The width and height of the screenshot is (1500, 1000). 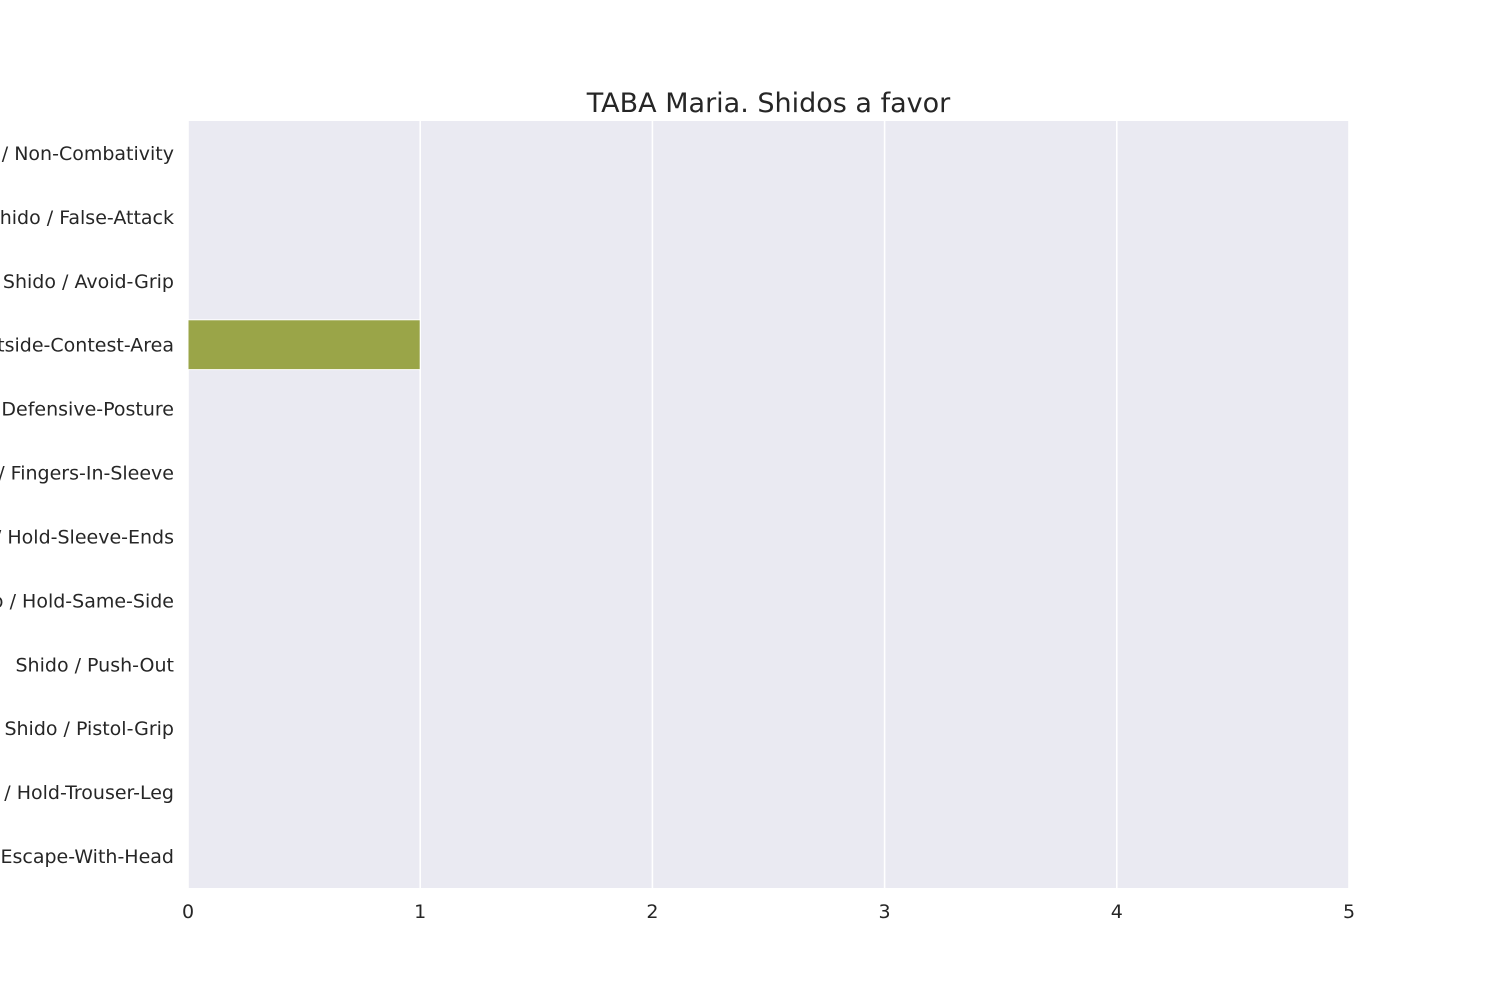 What do you see at coordinates (87, 410) in the screenshot?
I see `y-tick-label: Shido / Defensive-Posture` at bounding box center [87, 410].